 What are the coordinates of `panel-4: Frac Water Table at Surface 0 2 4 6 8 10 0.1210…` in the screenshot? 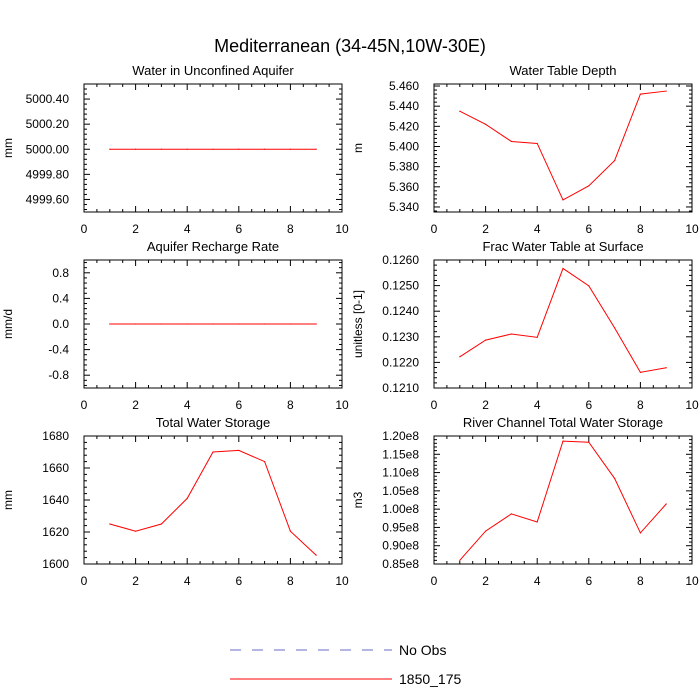 It's located at (525, 325).